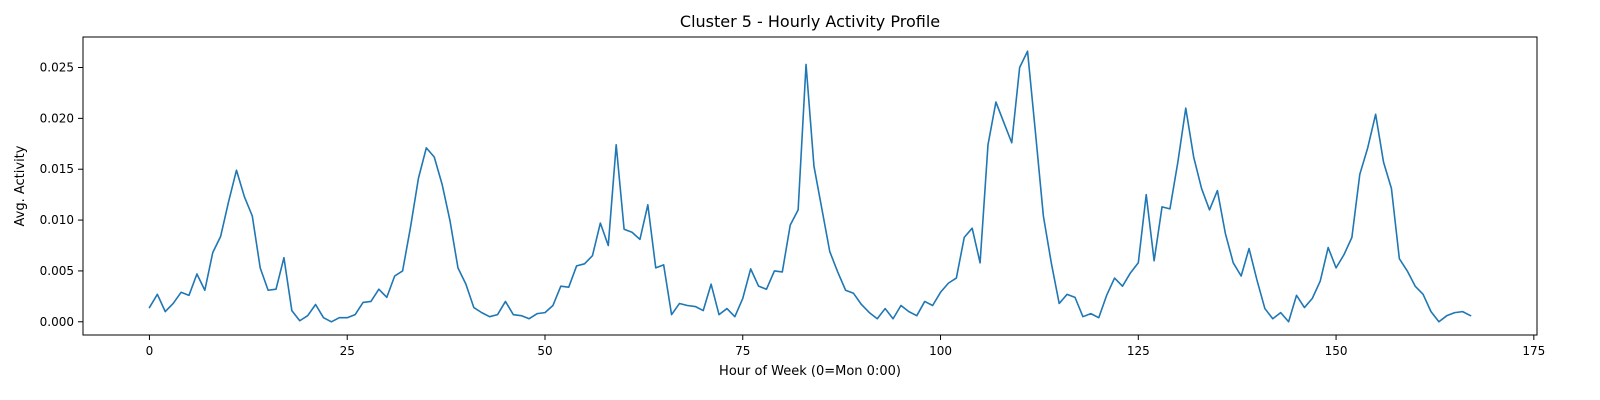 Image resolution: width=1600 pixels, height=400 pixels. What do you see at coordinates (57, 169) in the screenshot?
I see `y-tick-label: 0.015` at bounding box center [57, 169].